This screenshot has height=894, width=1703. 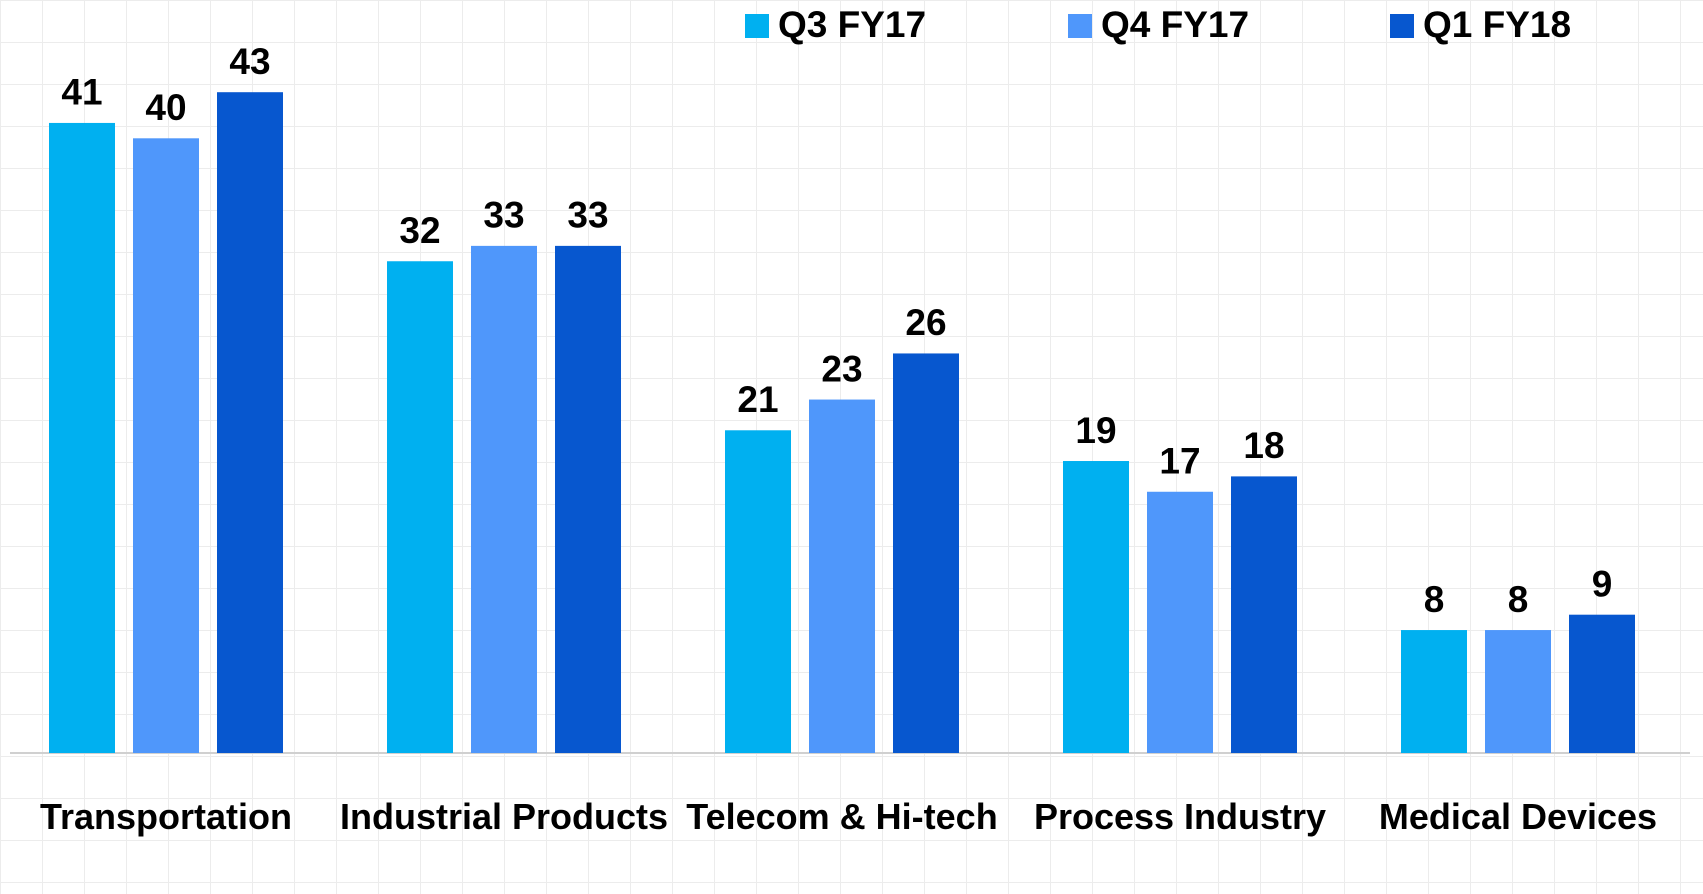 I want to click on legend-label: Q1 FY18, so click(x=1497, y=24).